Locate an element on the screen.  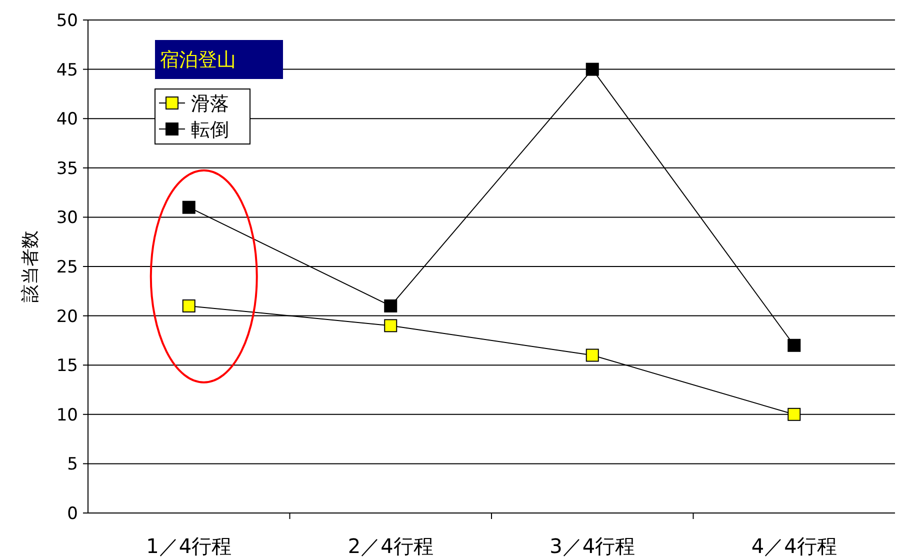
y-tick-label: 0 is located at coordinates (72, 514).